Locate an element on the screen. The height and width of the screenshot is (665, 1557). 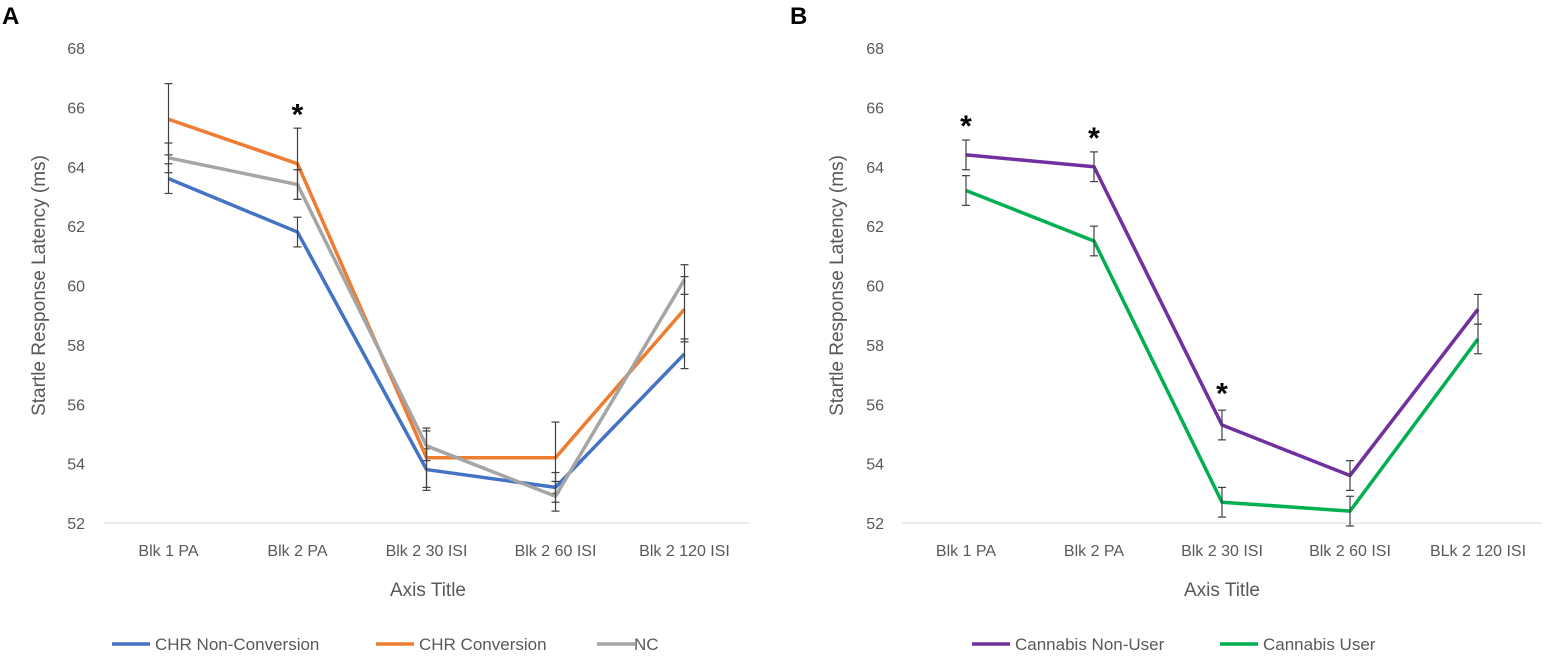
legend-item: Cannabis Non-User is located at coordinates (1068, 644).